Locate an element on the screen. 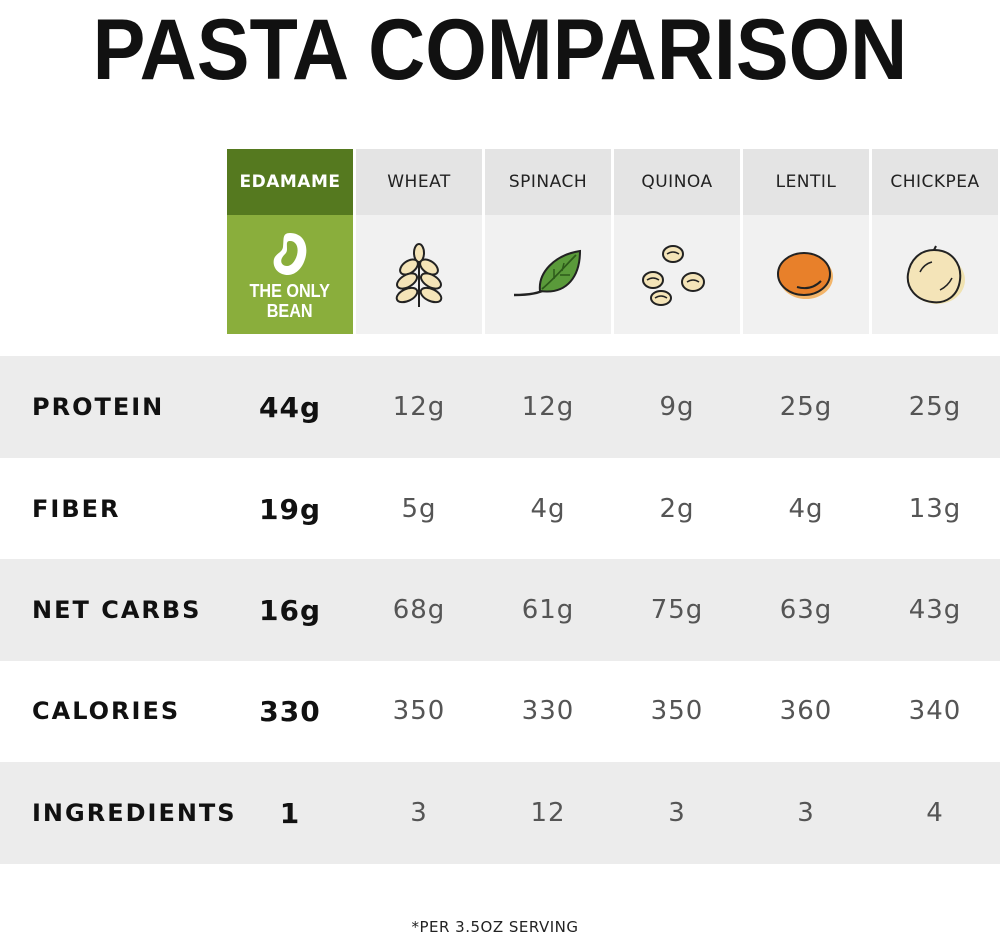 Image resolution: width=1000 pixels, height=939 pixels. wheat-icon is located at coordinates (419, 274).